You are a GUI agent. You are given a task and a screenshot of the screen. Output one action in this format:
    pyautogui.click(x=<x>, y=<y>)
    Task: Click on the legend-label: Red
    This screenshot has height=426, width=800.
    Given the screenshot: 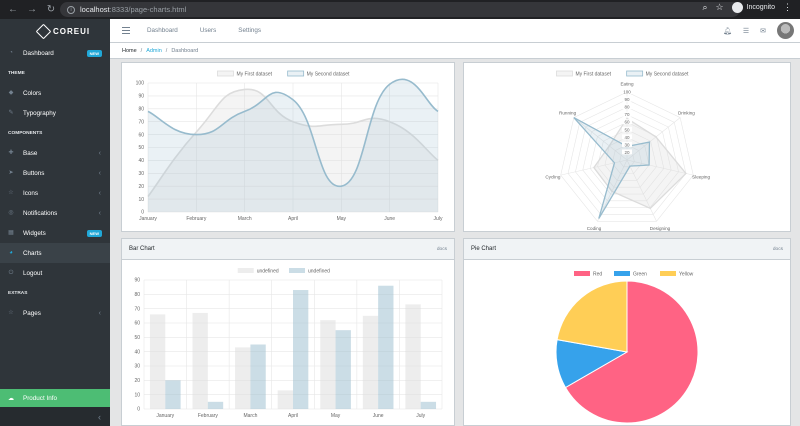 What is the action you would take?
    pyautogui.click(x=597, y=275)
    